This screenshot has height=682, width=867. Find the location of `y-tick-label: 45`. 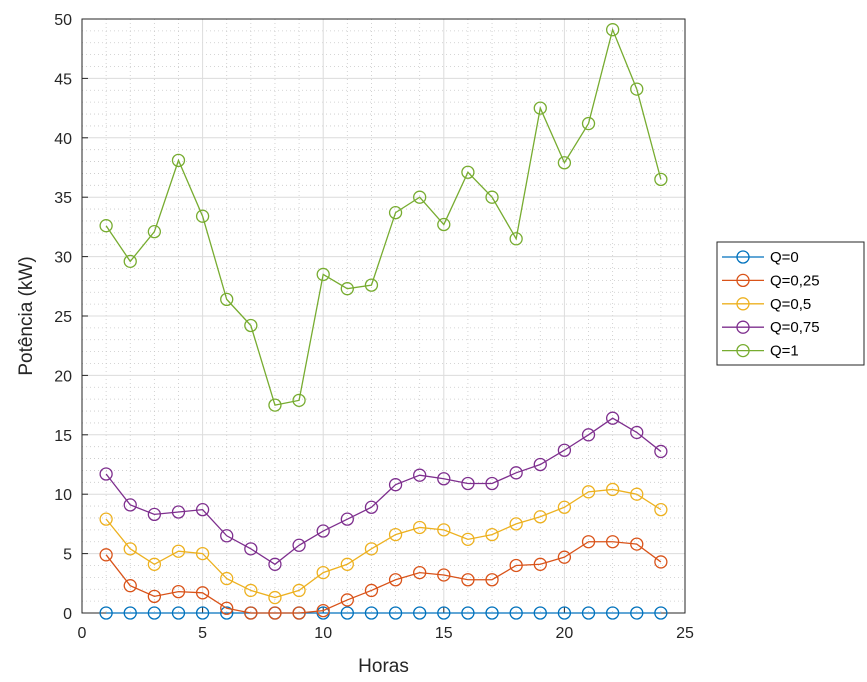

y-tick-label: 45 is located at coordinates (63, 79).